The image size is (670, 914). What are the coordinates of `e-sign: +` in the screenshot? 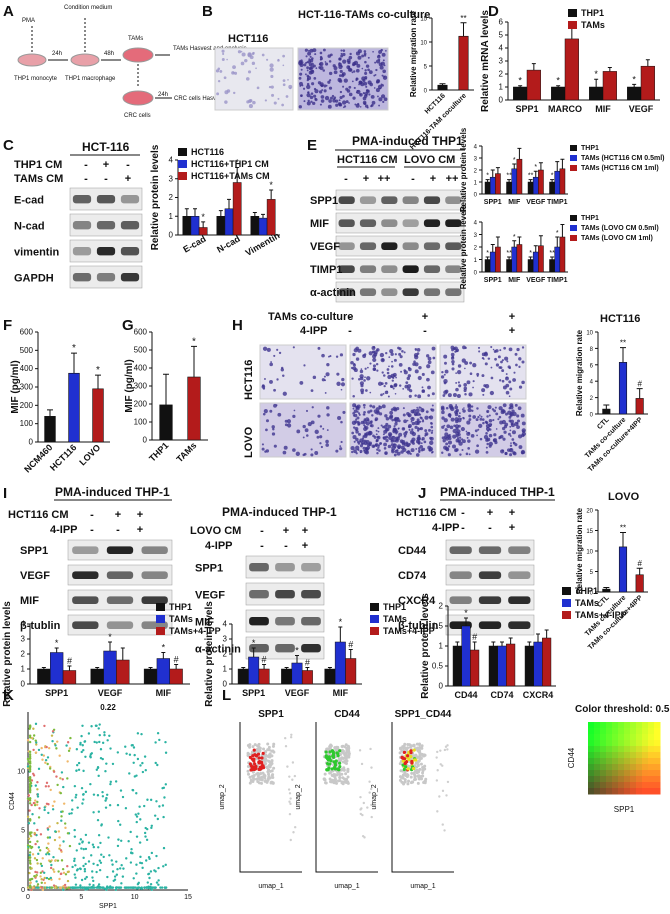 It's located at (433, 179).